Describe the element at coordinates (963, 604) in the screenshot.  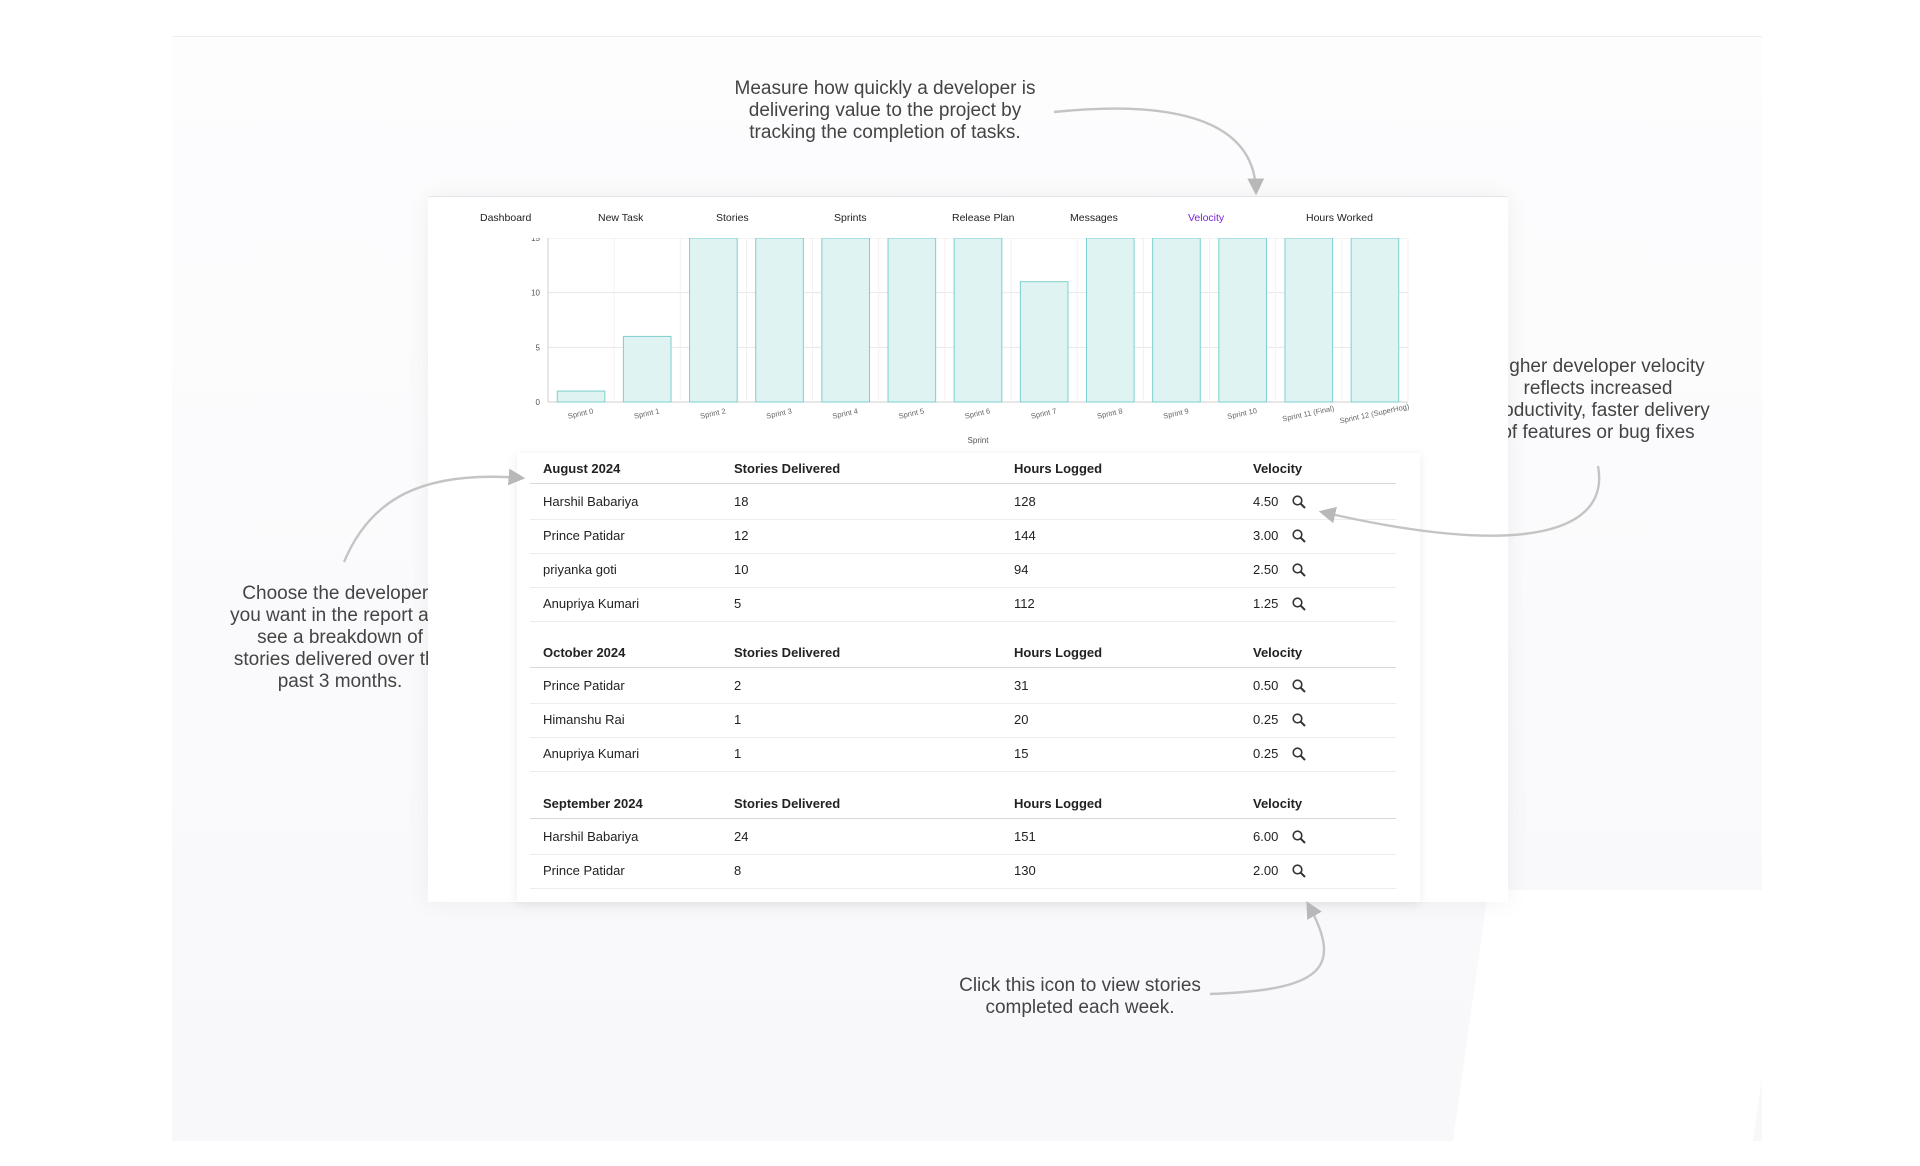
I see `table-row: Anupriya Kumari 5 112 1.25` at that location.